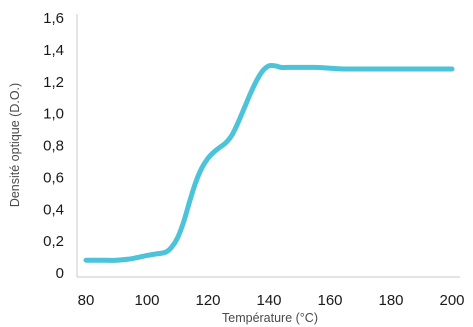  I want to click on y-tick-labels: 0 0,2 0,4 0,6 0,8 1,0 1,2 1,4 1,6, so click(53, 146).